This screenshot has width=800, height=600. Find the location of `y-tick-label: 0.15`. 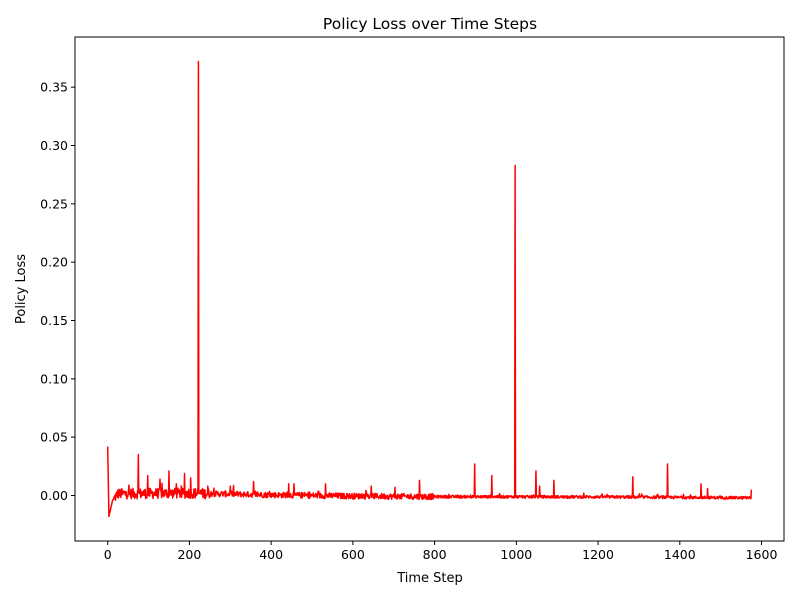

y-tick-label: 0.15 is located at coordinates (54, 320).